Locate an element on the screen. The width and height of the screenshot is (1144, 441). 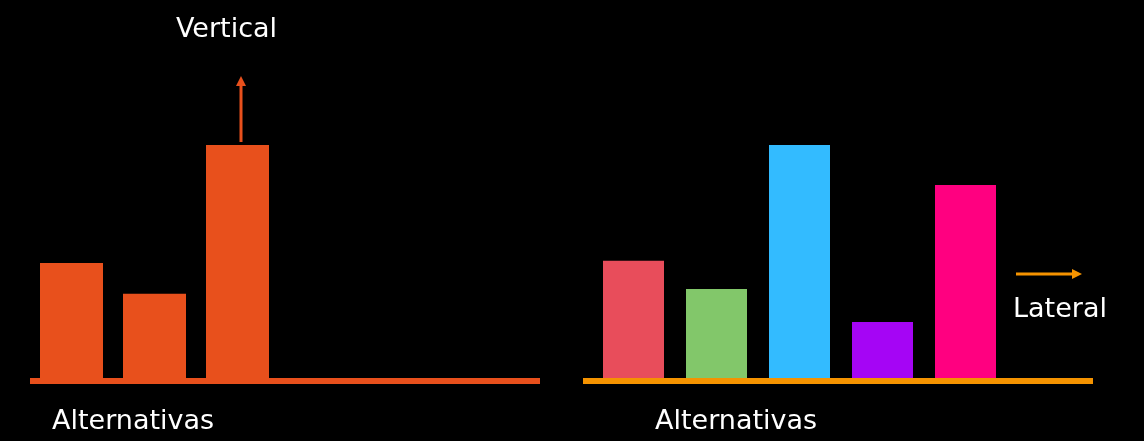
text: Vertical is located at coordinates (227, 27).